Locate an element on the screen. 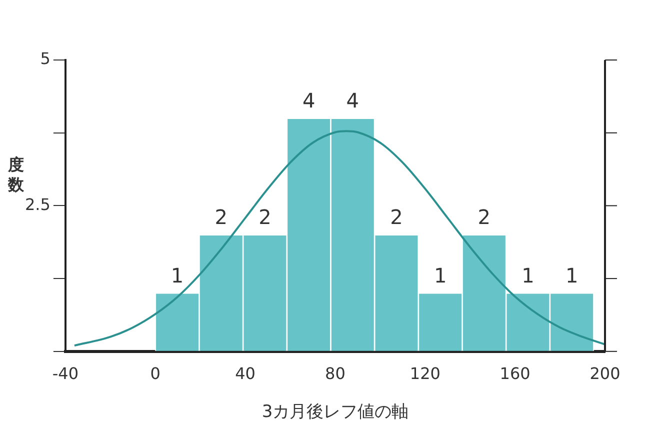  y-axis-title: 度数 is located at coordinates (16, 174).